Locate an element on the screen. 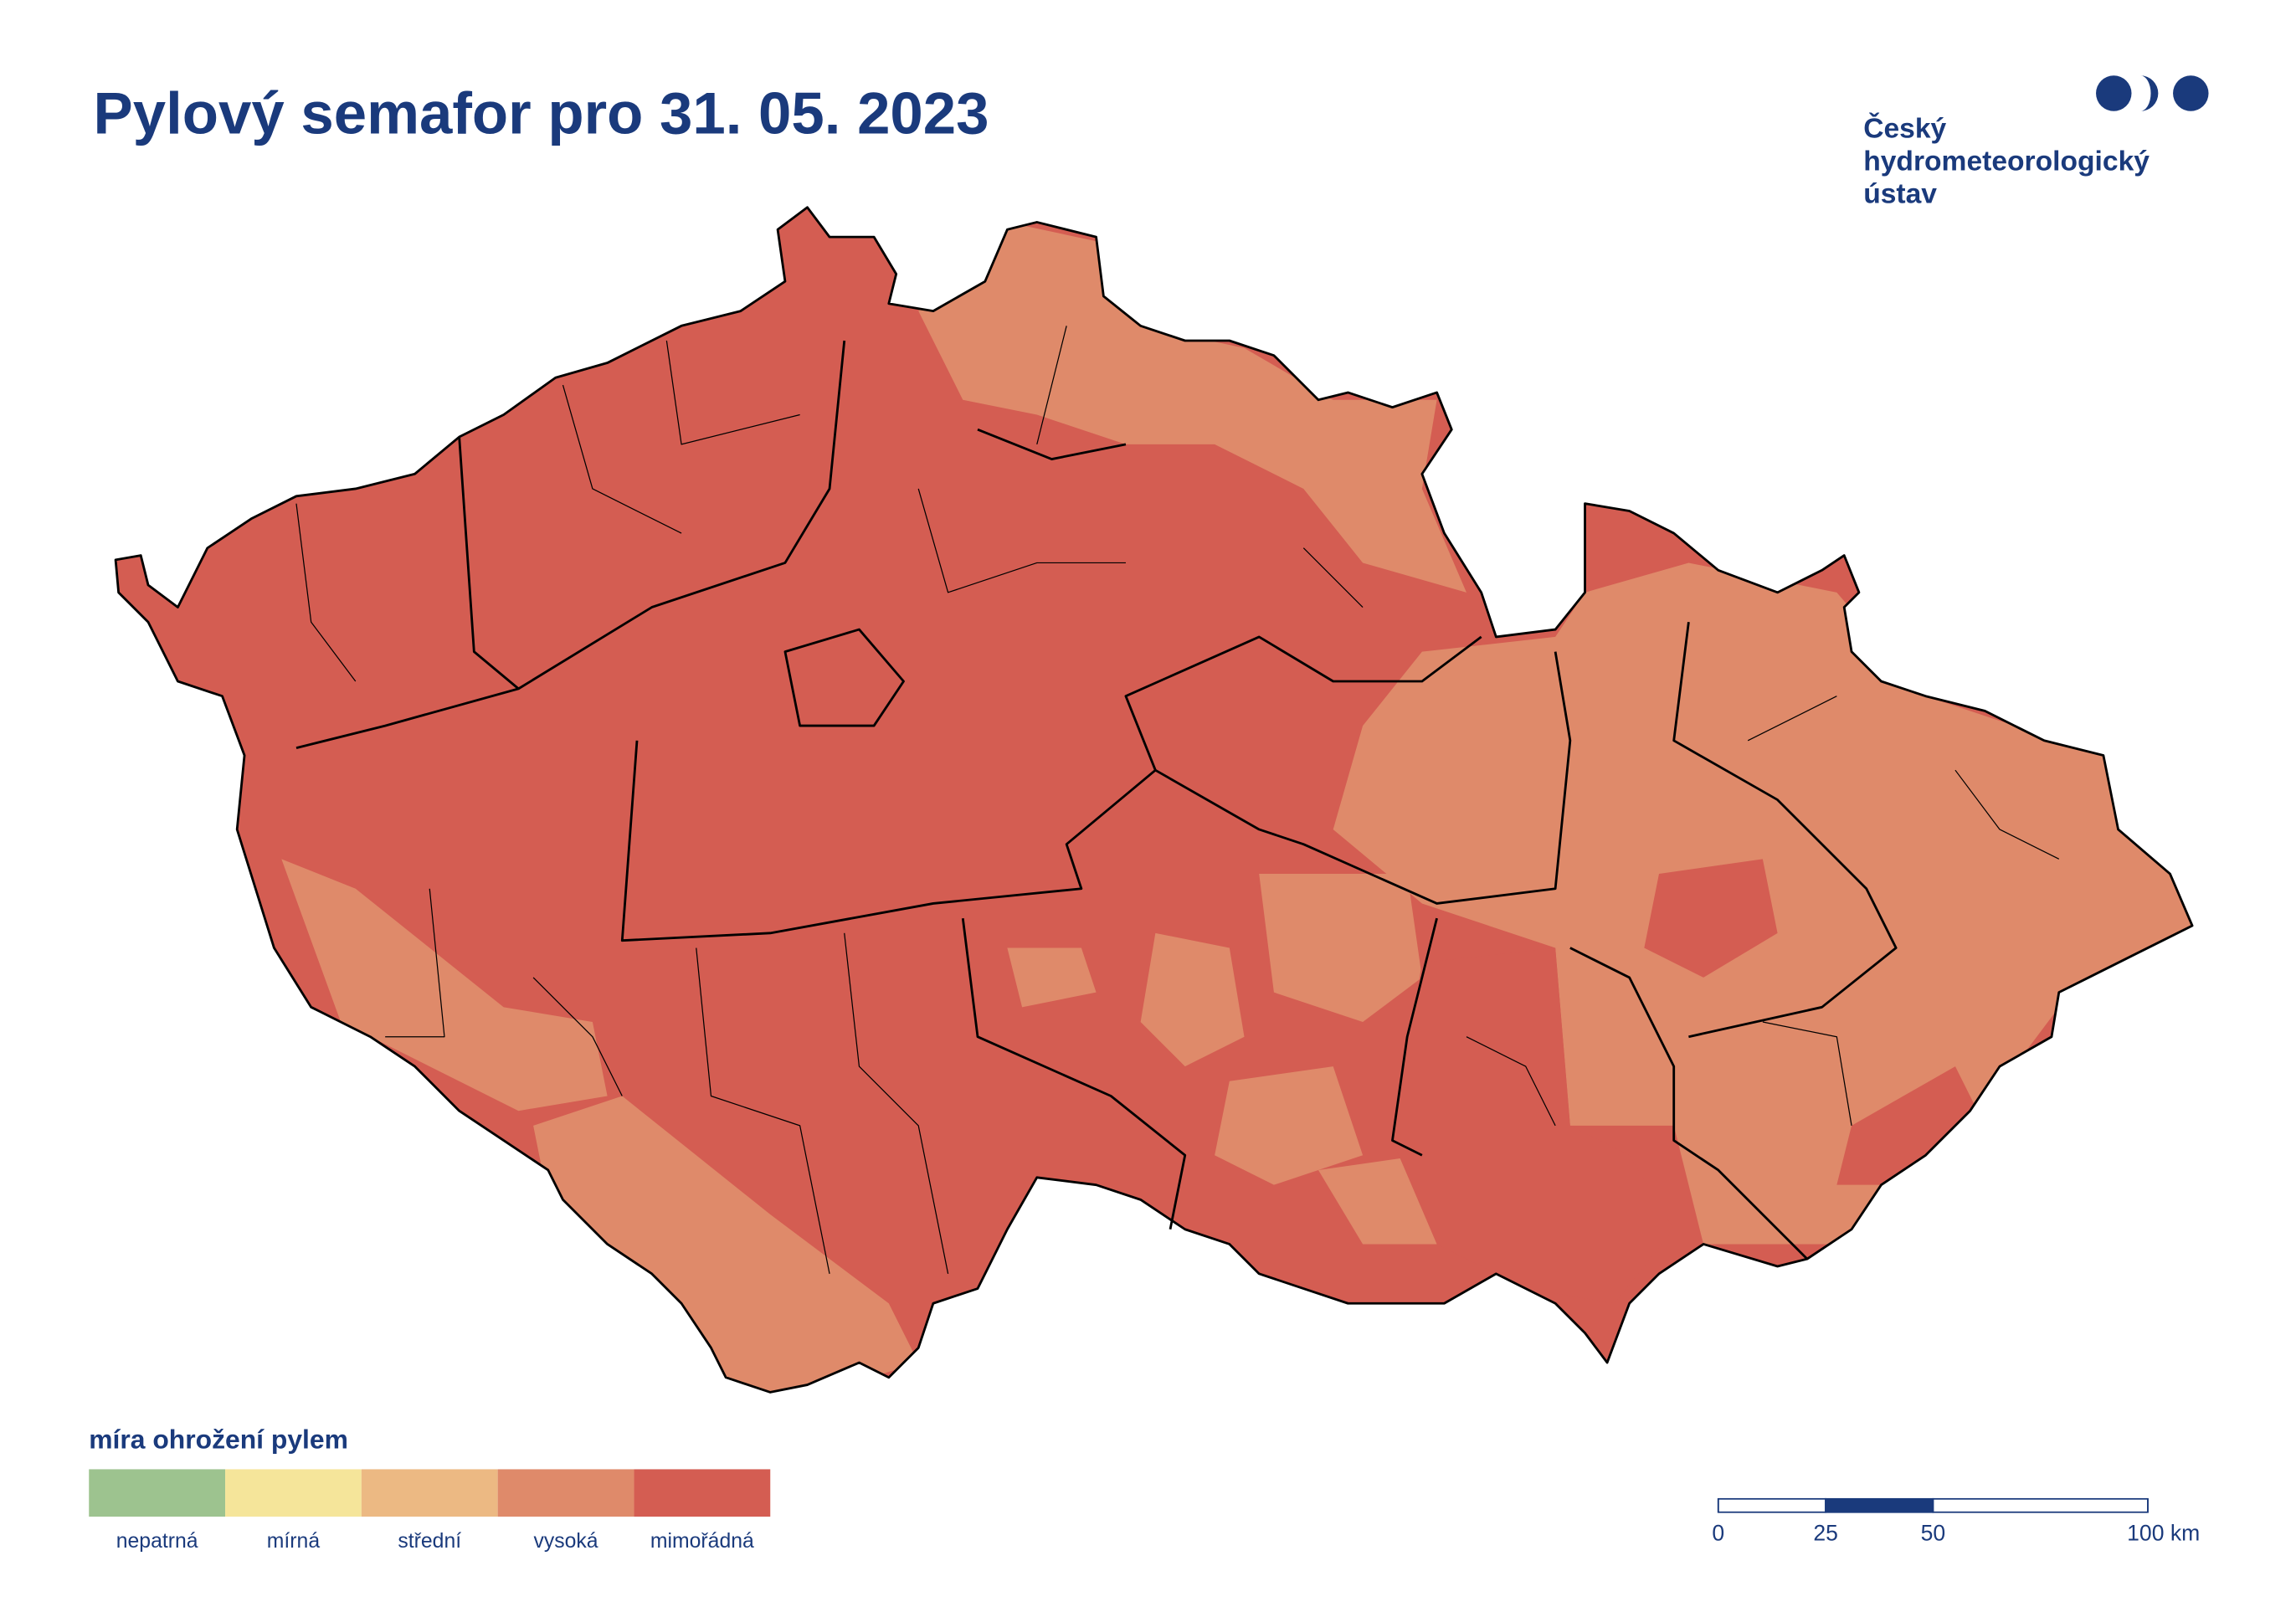 This screenshot has width=2296, height=1607. legend-label: mírná is located at coordinates (294, 1541).